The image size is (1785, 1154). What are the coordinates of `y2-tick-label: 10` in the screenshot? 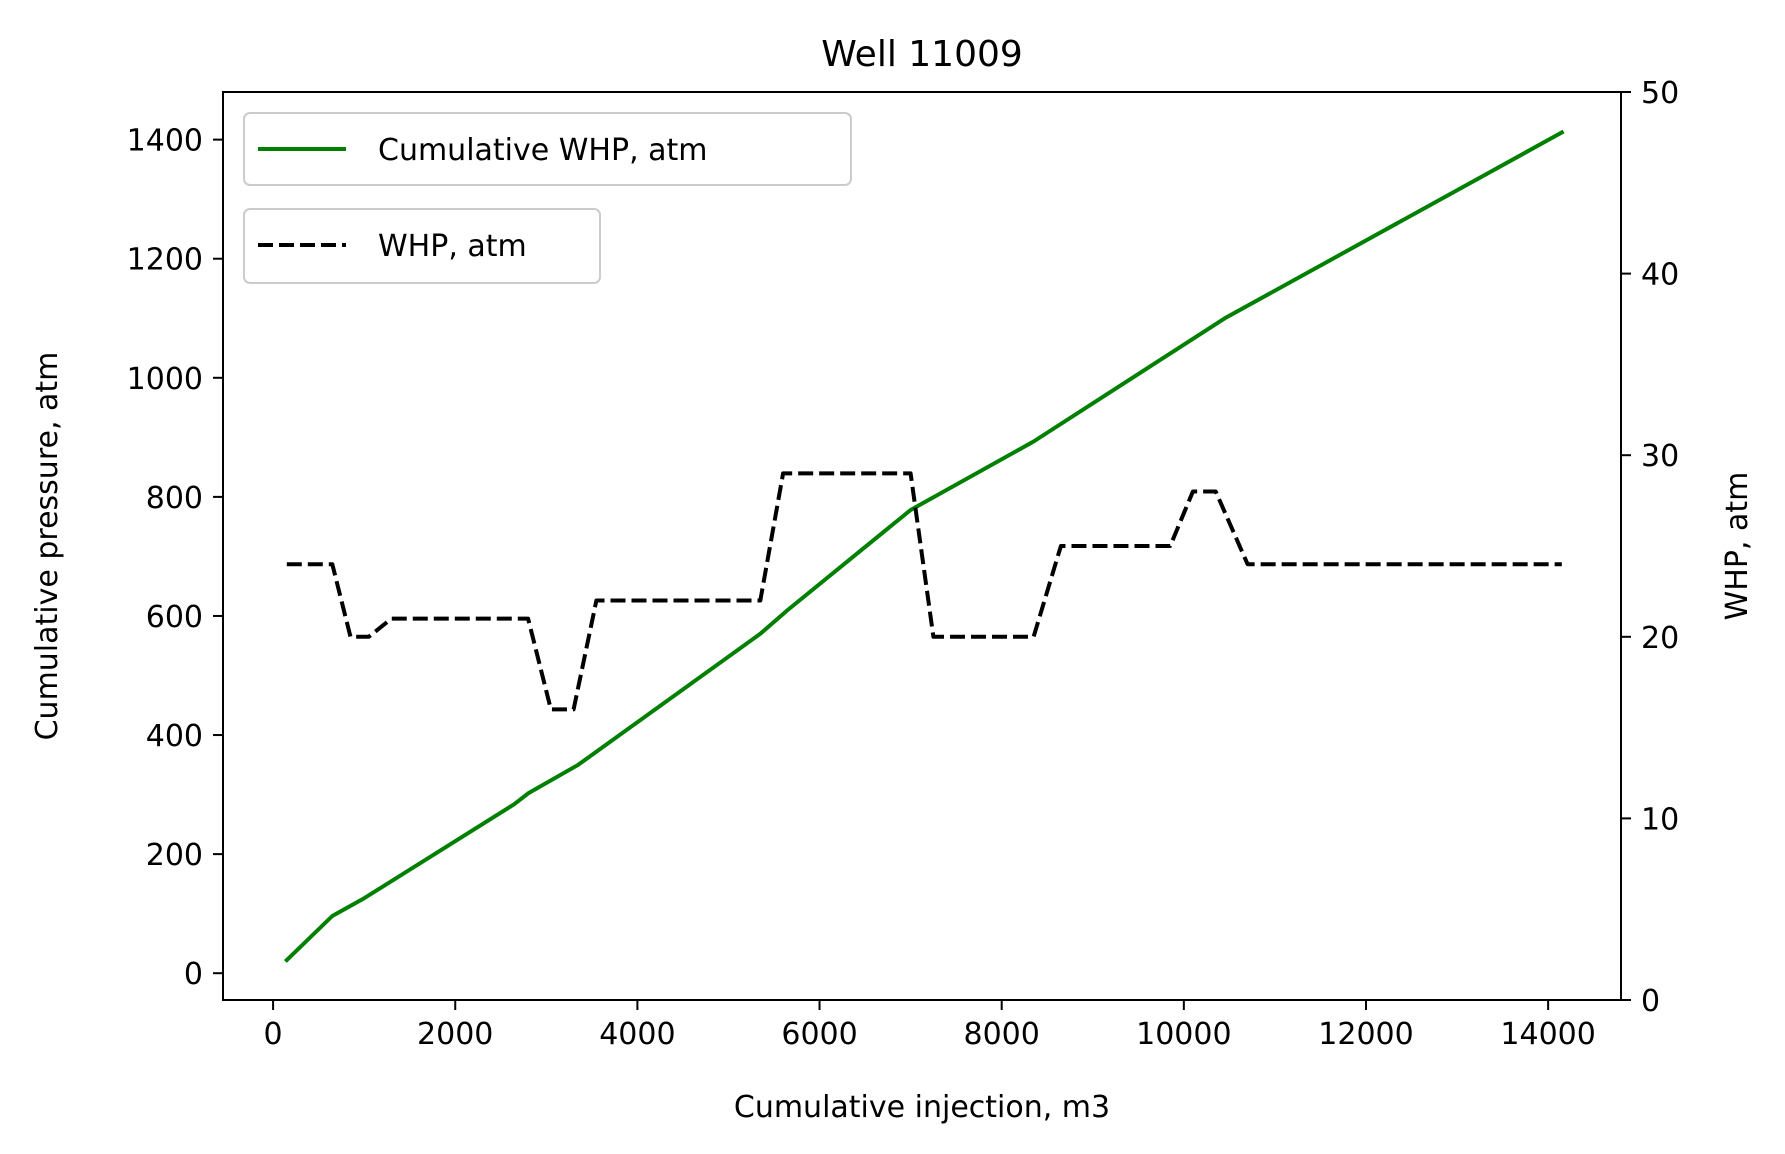 It's located at (1660, 819).